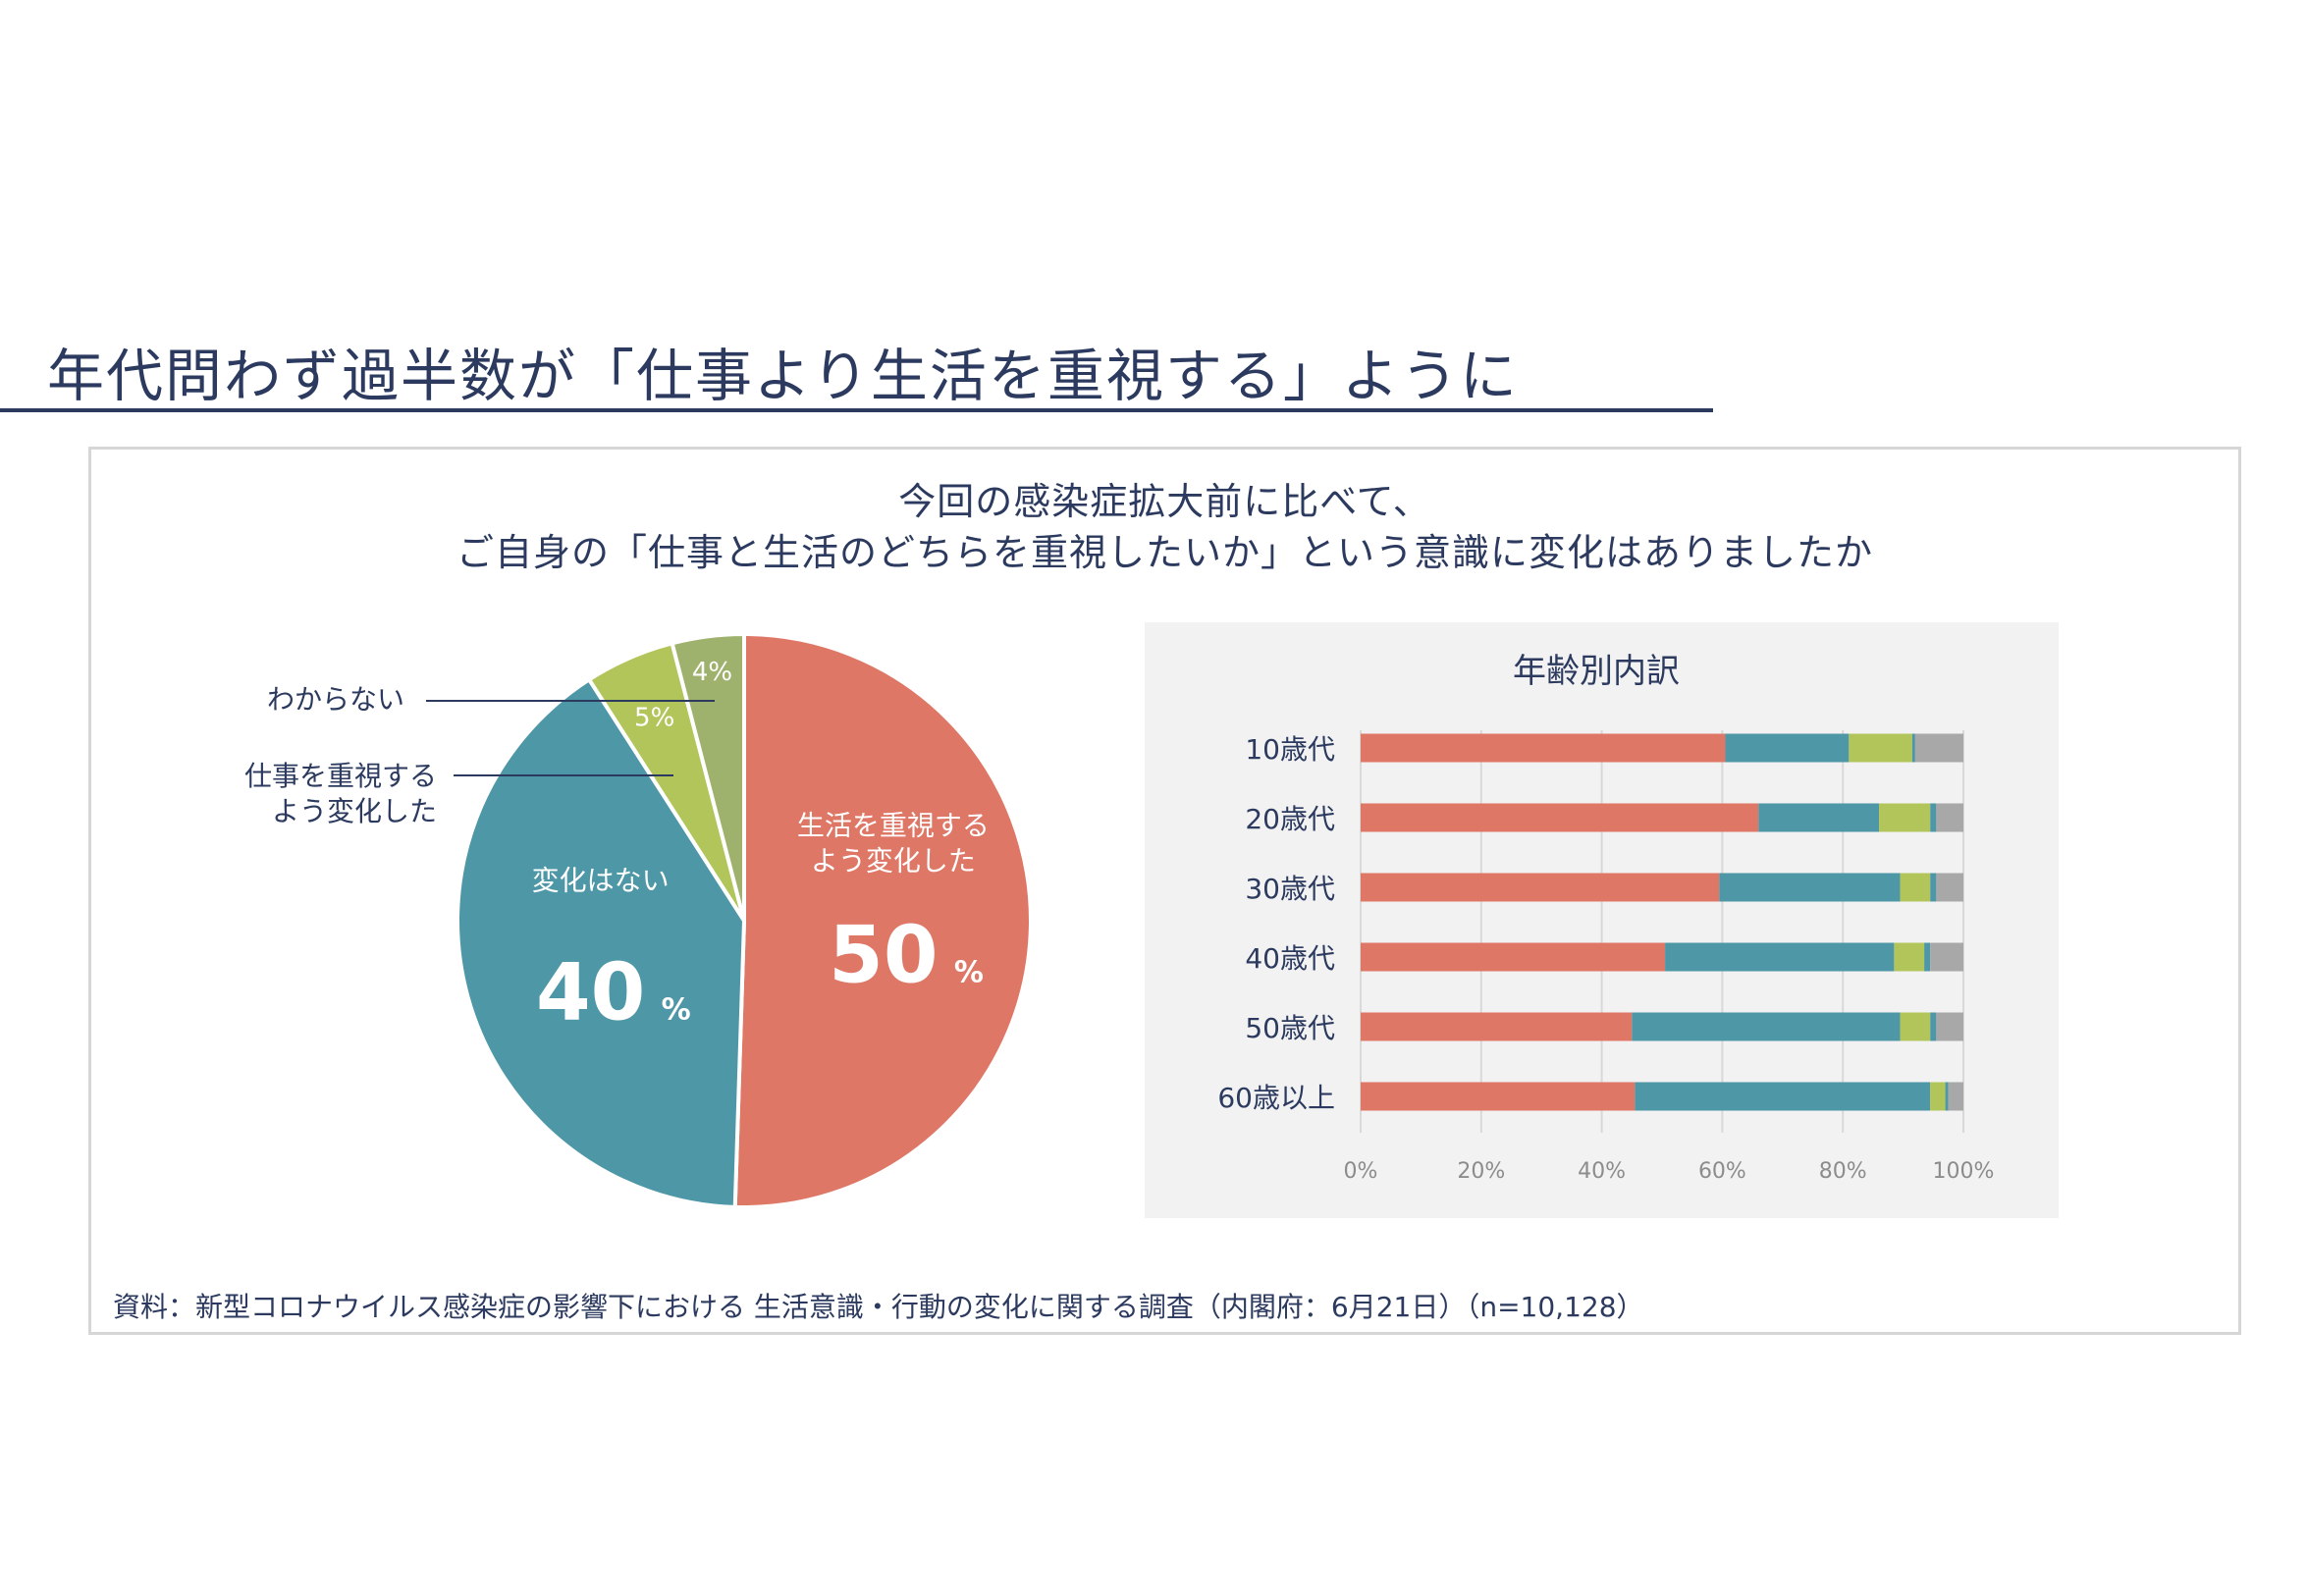 The height and width of the screenshot is (1596, 2307). I want to click on pie-slice-0-label: 生活を重視する, so click(893, 825).